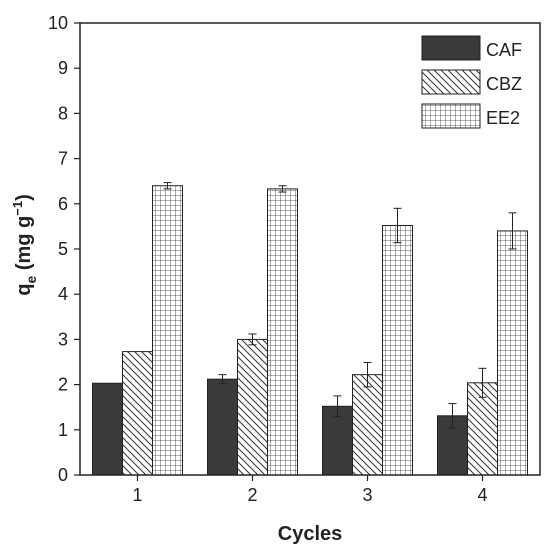 The image size is (550, 550). What do you see at coordinates (63, 339) in the screenshot?
I see `y-tick-label: 3` at bounding box center [63, 339].